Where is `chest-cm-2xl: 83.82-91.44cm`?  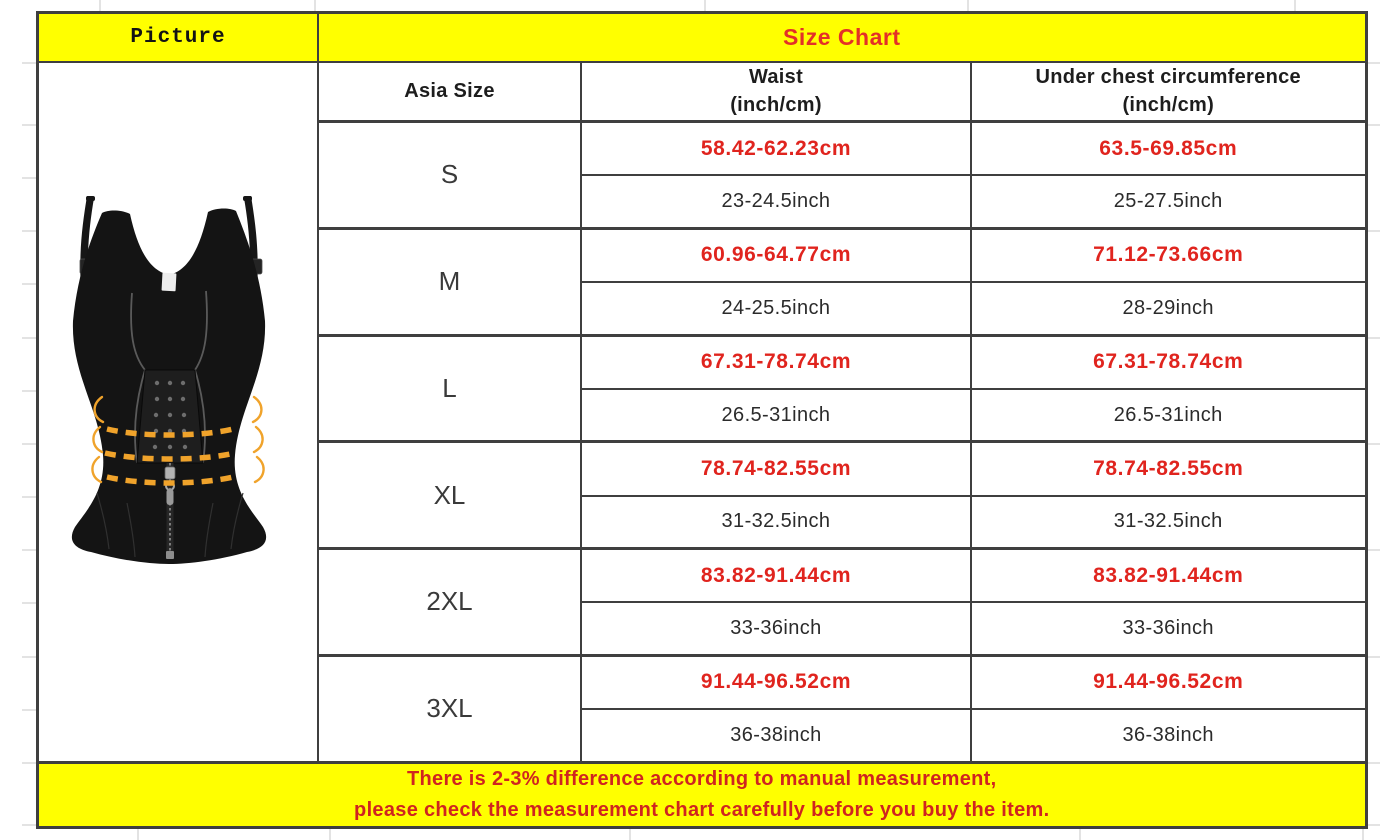 chest-cm-2xl: 83.82-91.44cm is located at coordinates (1168, 575).